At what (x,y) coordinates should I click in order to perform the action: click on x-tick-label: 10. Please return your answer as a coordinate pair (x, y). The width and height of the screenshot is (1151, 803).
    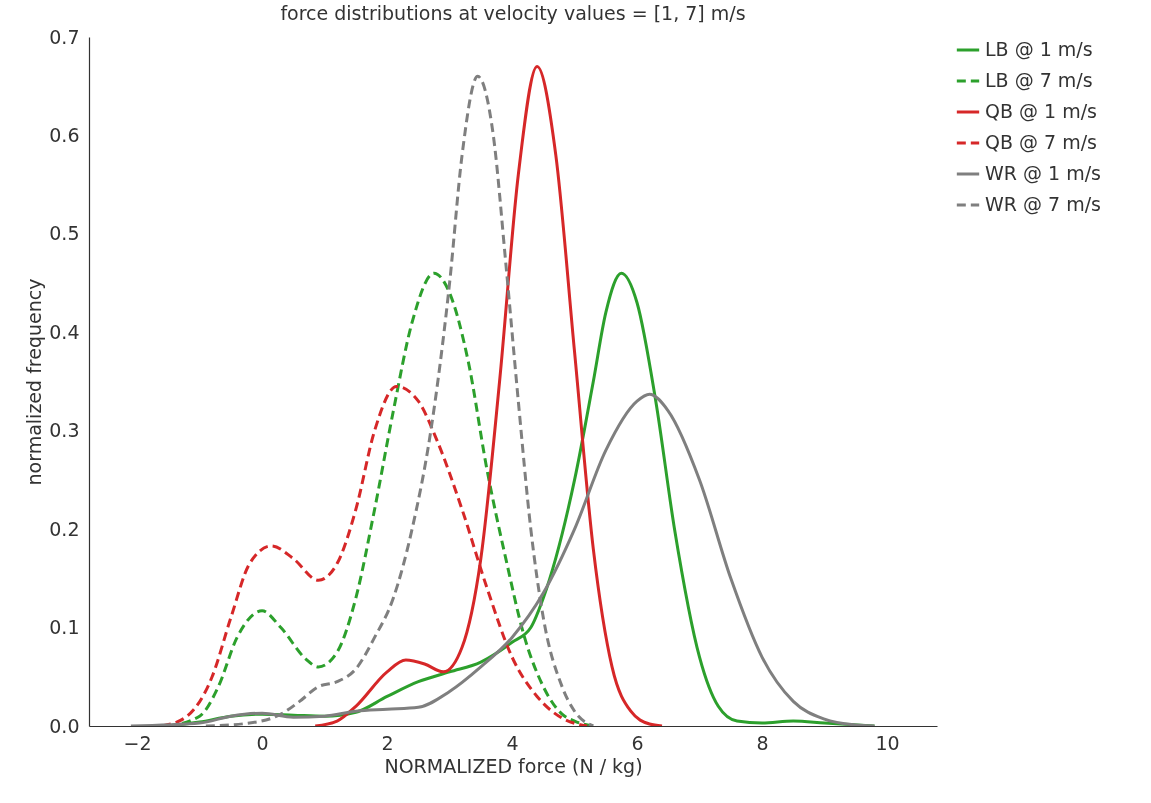
    Looking at the image, I should click on (887, 742).